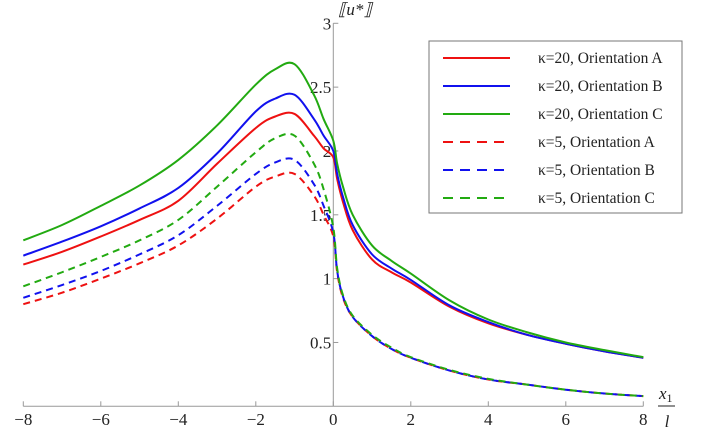 The height and width of the screenshot is (441, 706). Describe the element at coordinates (600, 114) in the screenshot. I see `legend-label: κ=20, Orientation C` at that location.